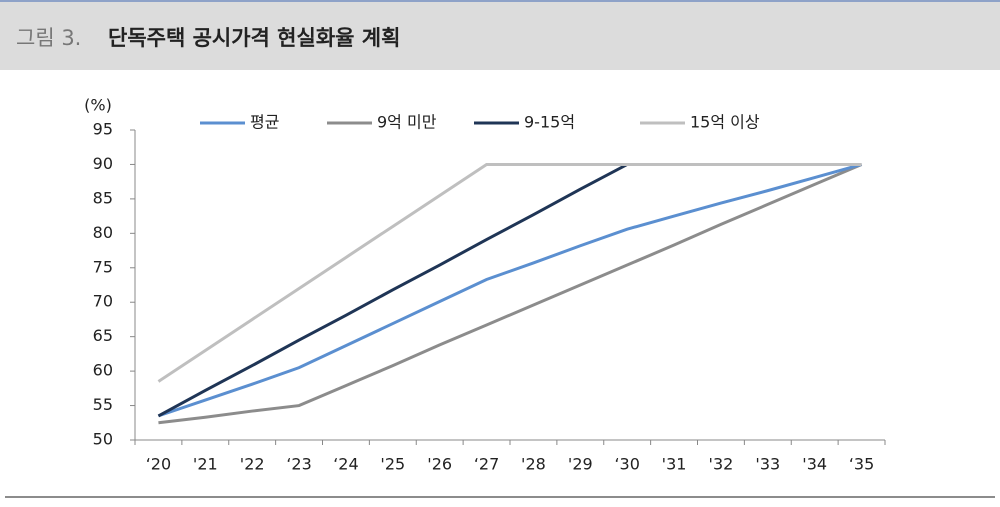 The width and height of the screenshot is (1000, 507). What do you see at coordinates (861, 464) in the screenshot?
I see `x-tick-label: ‘35` at bounding box center [861, 464].